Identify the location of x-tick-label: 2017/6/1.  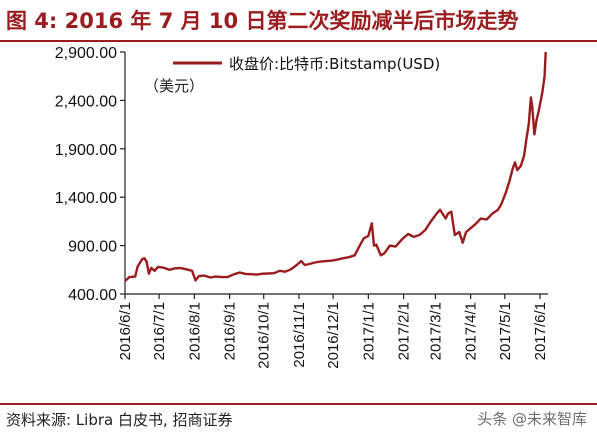
(540, 331).